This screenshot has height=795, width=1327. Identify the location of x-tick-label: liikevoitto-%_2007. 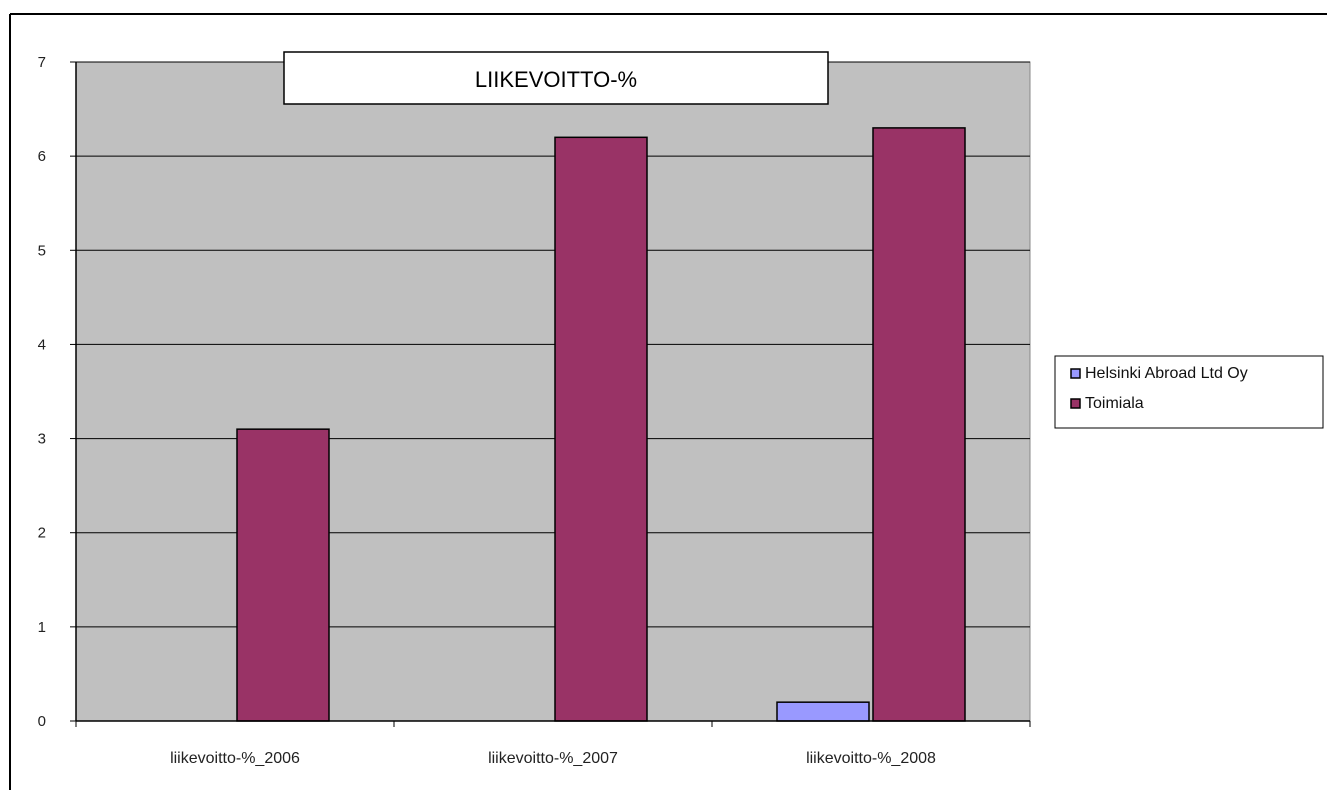
(553, 758).